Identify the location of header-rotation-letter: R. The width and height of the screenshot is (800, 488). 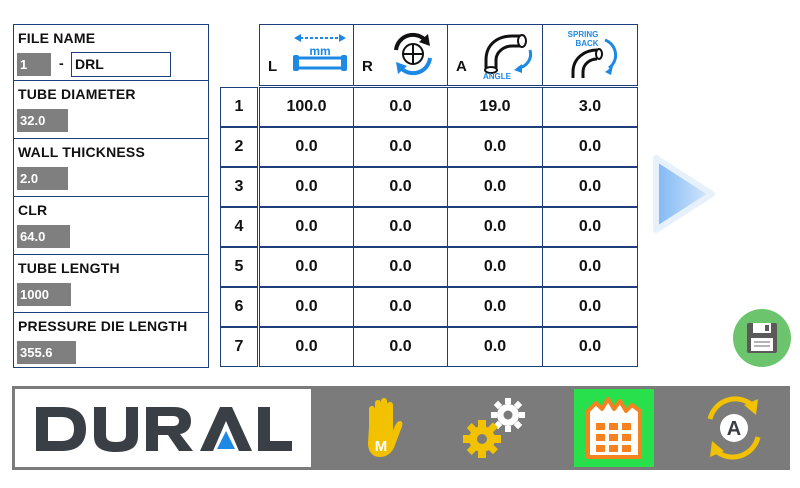
(367, 66).